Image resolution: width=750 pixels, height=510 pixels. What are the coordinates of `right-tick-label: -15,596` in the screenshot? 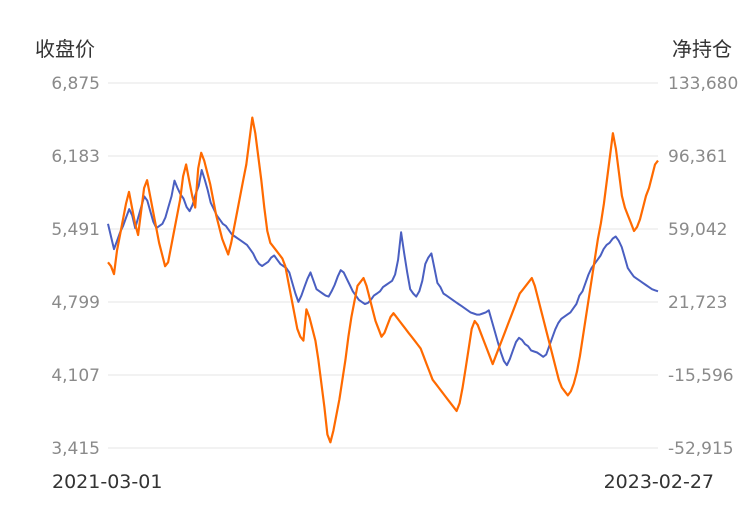 It's located at (701, 376).